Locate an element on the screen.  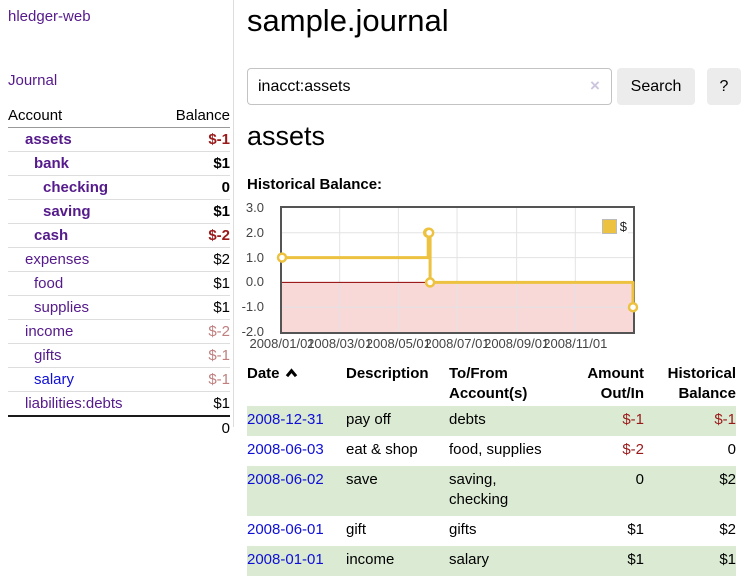
register-row: 2008-06-02 save saving, checking 0 $2 is located at coordinates (491, 491).